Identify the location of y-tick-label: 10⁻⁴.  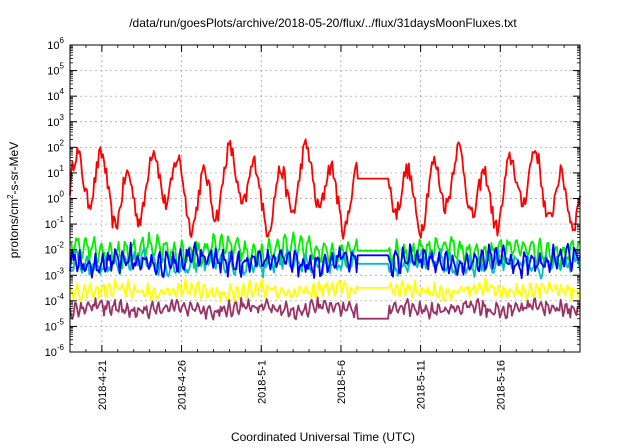
(55, 300).